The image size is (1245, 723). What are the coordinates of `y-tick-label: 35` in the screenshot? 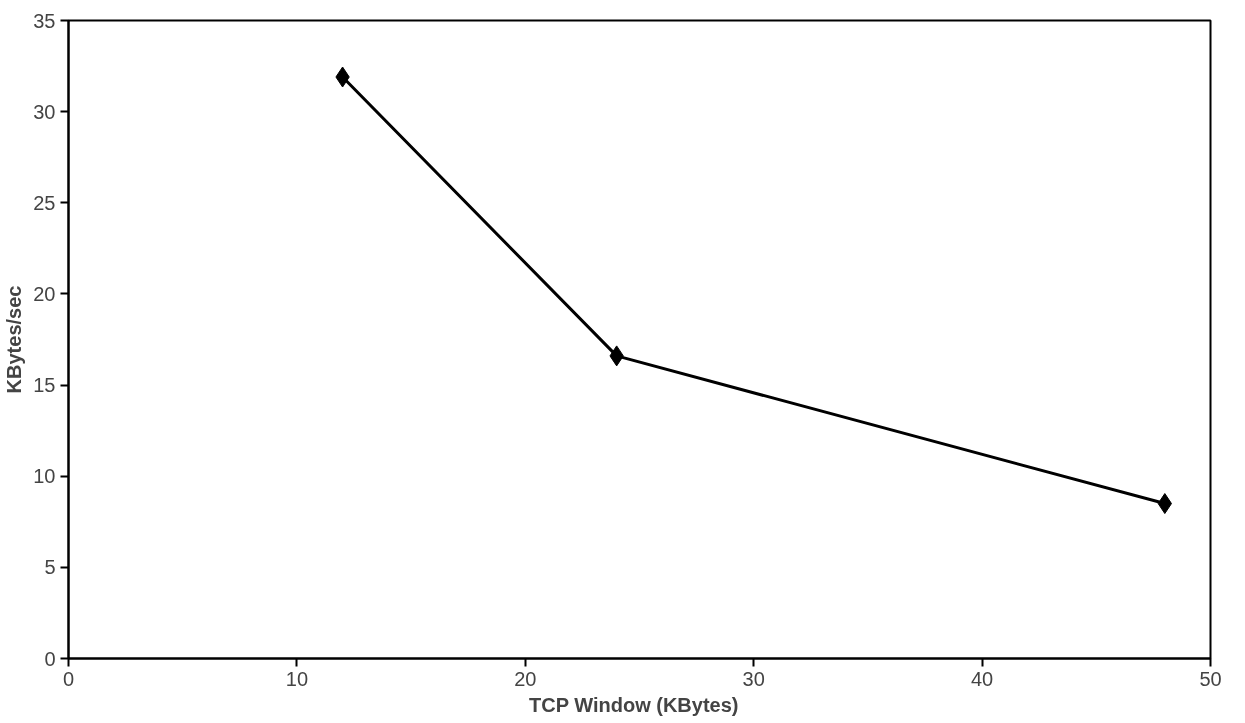 It's located at (44, 20).